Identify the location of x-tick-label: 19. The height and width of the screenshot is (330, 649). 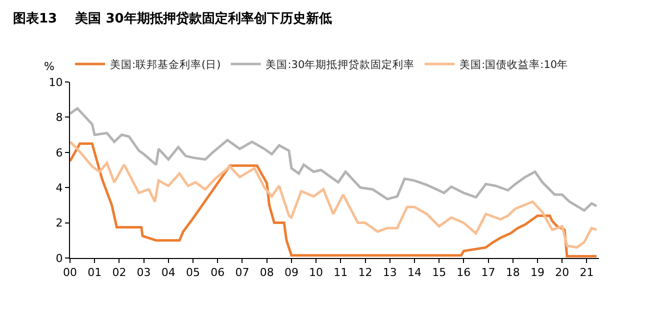
(537, 273).